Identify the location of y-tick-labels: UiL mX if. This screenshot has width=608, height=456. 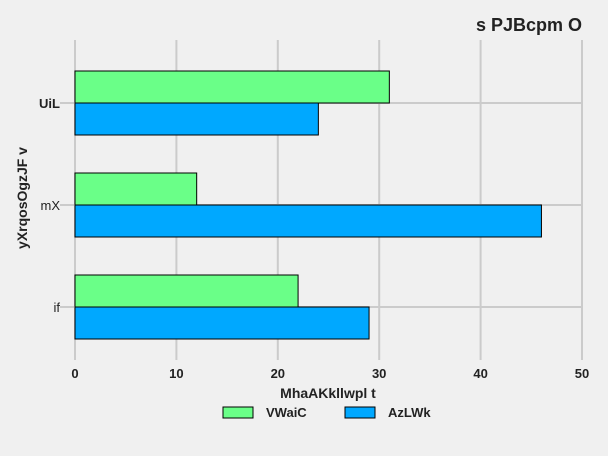
(49, 205).